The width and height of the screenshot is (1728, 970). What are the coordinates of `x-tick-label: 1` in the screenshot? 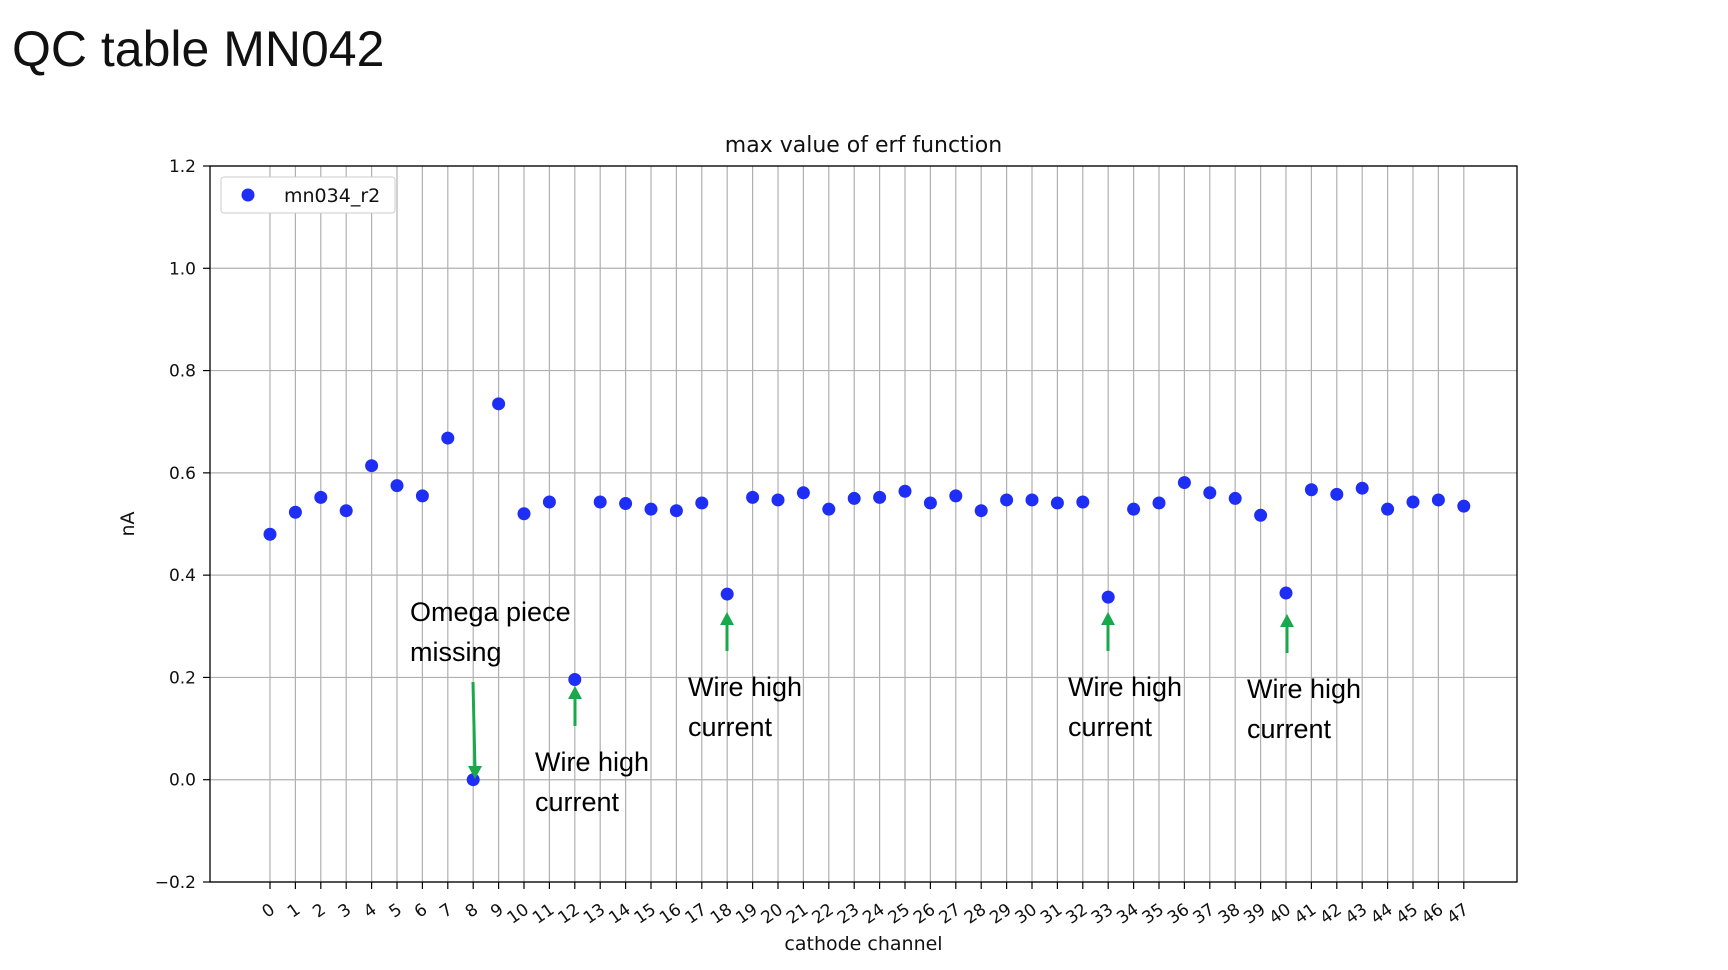 It's located at (294, 911).